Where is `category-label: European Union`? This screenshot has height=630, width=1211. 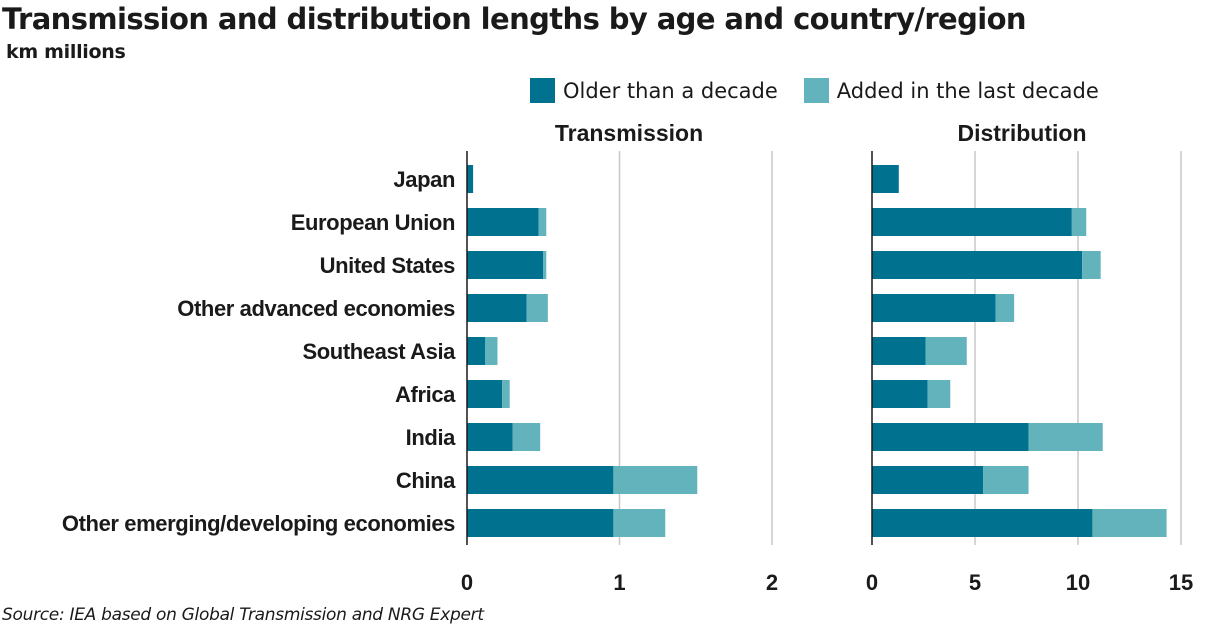
category-label: European Union is located at coordinates (373, 222).